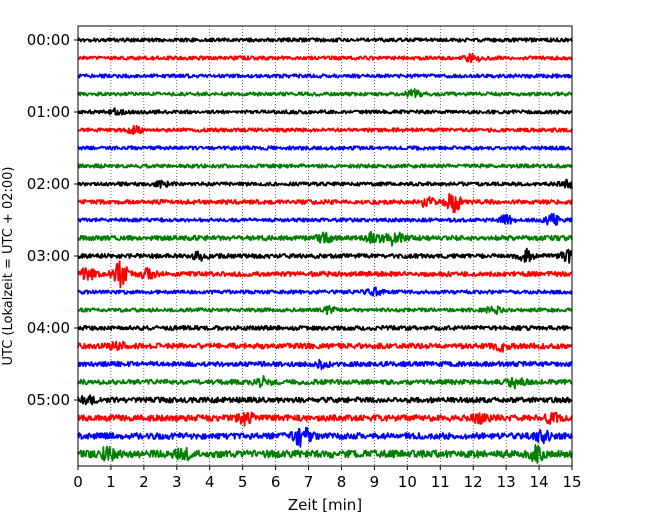  What do you see at coordinates (506, 482) in the screenshot?
I see `x-tick-label: 13` at bounding box center [506, 482].